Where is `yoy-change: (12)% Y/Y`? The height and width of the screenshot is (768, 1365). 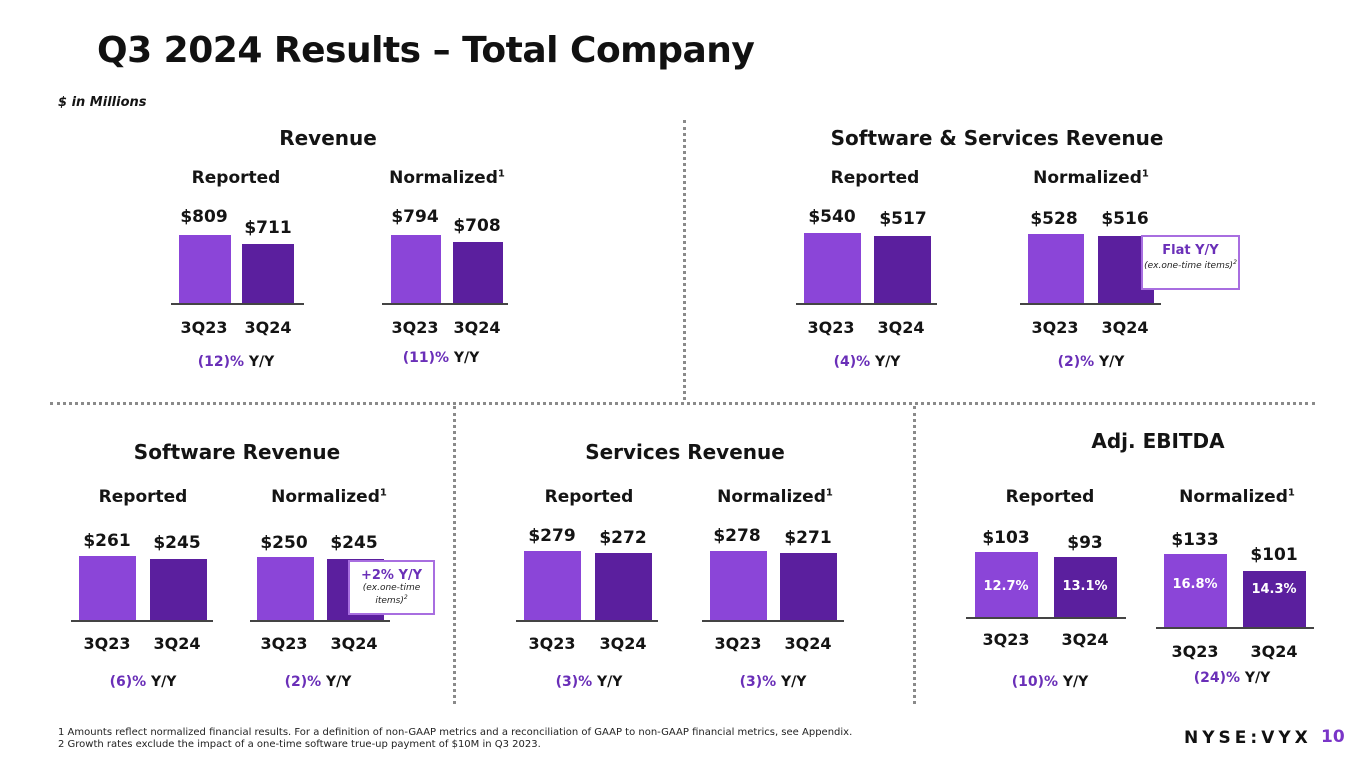
yoy-change: (12)% Y/Y is located at coordinates (236, 362).